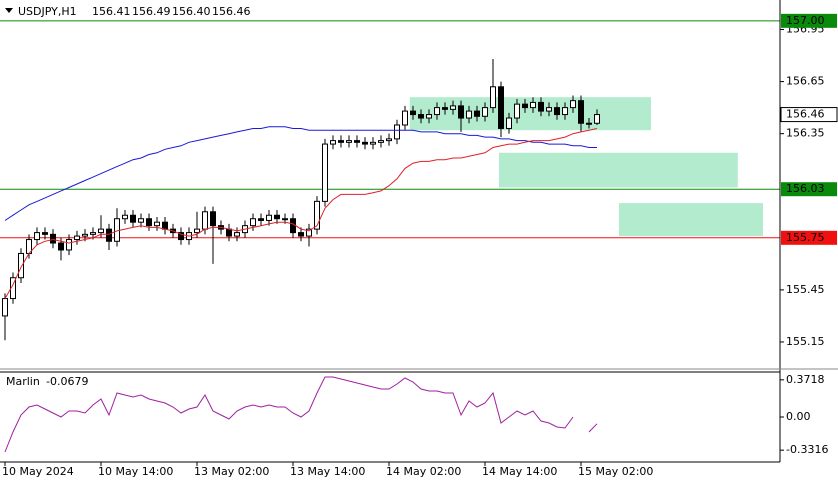 The width and height of the screenshot is (838, 482). I want to click on symbol: USDJPY,H1, so click(47, 11).